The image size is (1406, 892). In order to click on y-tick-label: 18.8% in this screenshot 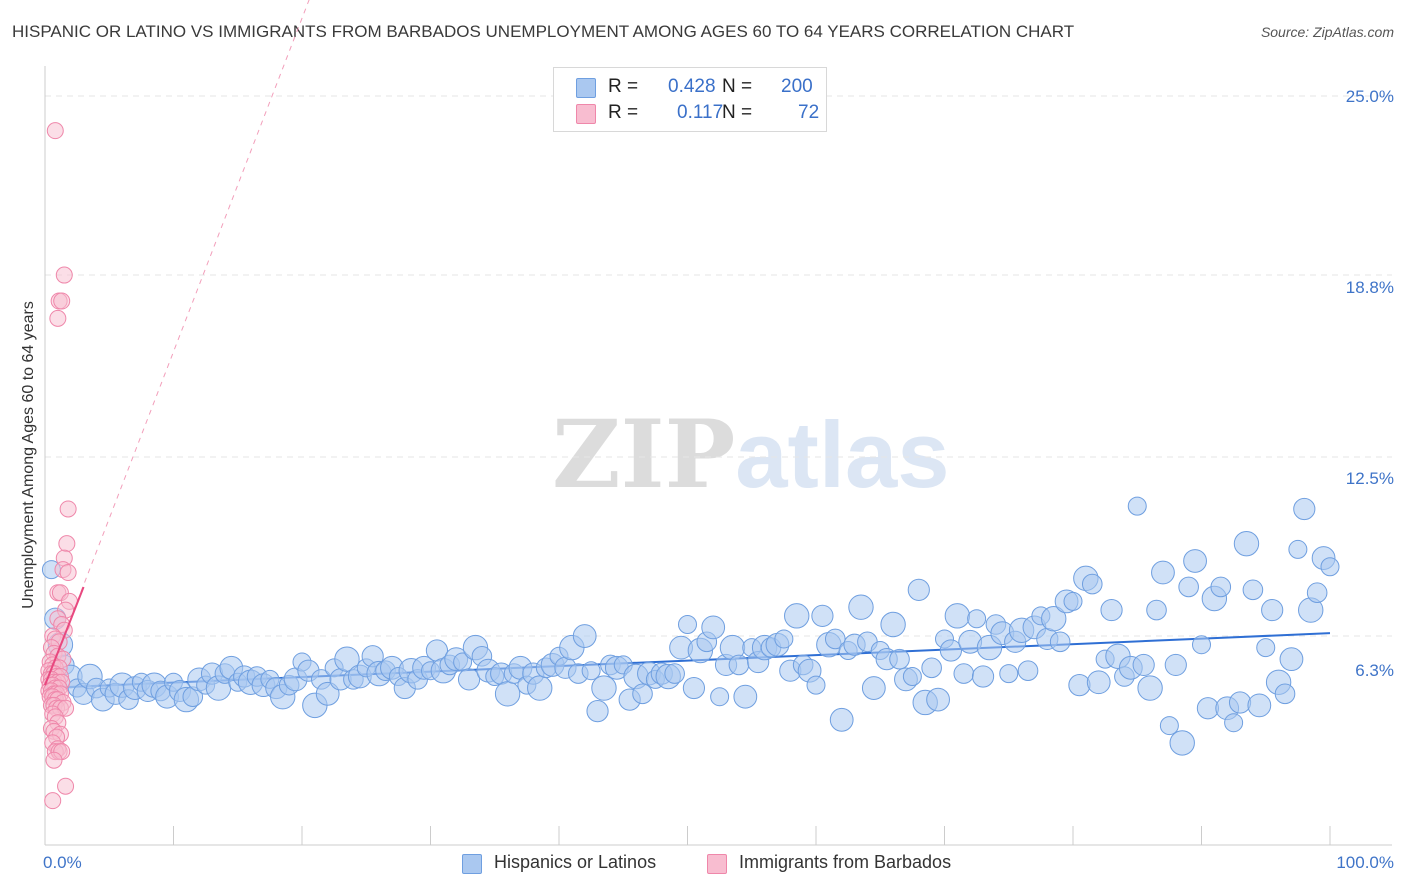, I will do `click(1369, 287)`.